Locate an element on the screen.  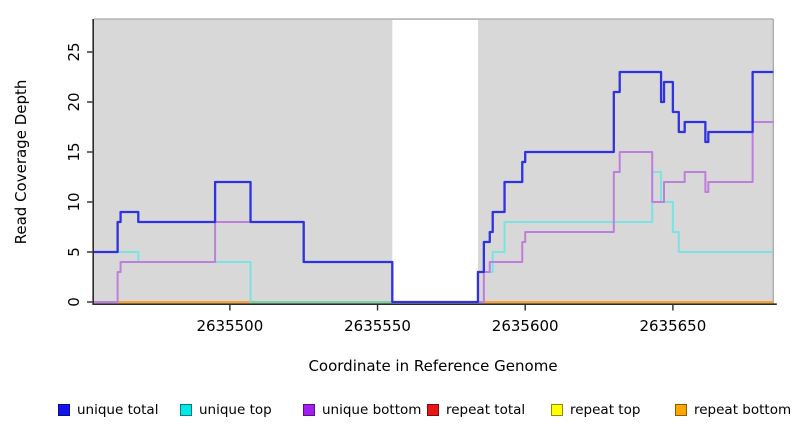
legend-swatch-unique-bottom is located at coordinates (309, 410).